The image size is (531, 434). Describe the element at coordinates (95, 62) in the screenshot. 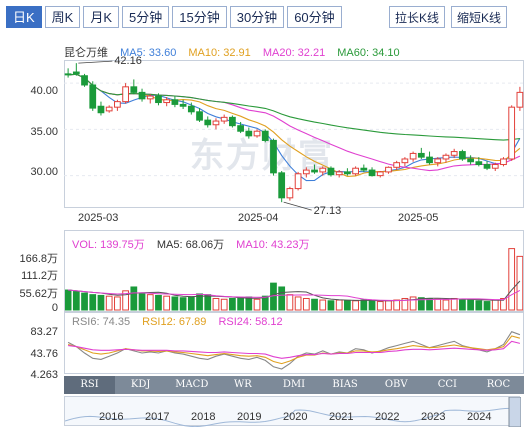

I see `high-marker-line` at that location.